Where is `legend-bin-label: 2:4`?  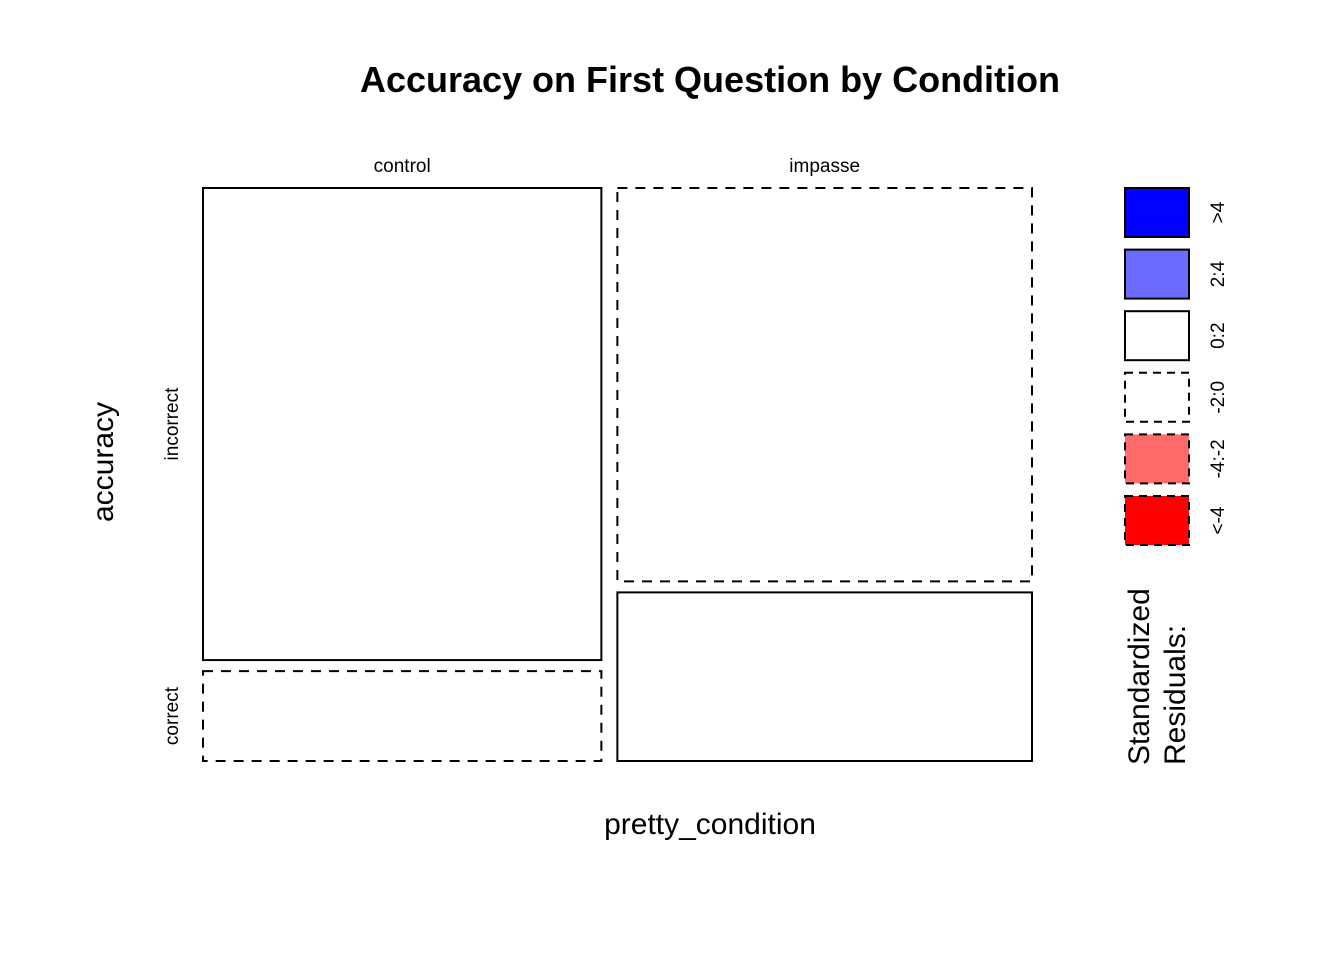 legend-bin-label: 2:4 is located at coordinates (1218, 273).